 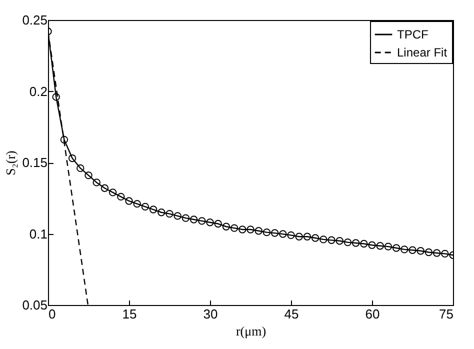 I want to click on x-tick-label: 0, so click(x=52, y=314).